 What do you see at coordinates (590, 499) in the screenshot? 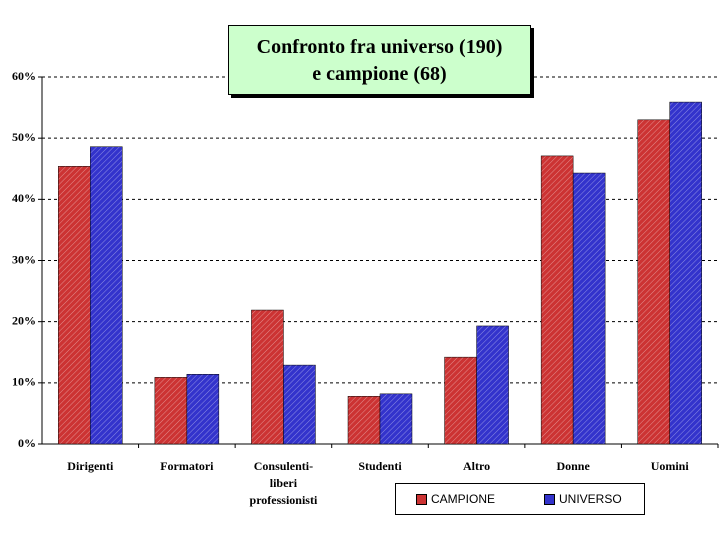
I see `legend-label: UNIVERSO` at bounding box center [590, 499].